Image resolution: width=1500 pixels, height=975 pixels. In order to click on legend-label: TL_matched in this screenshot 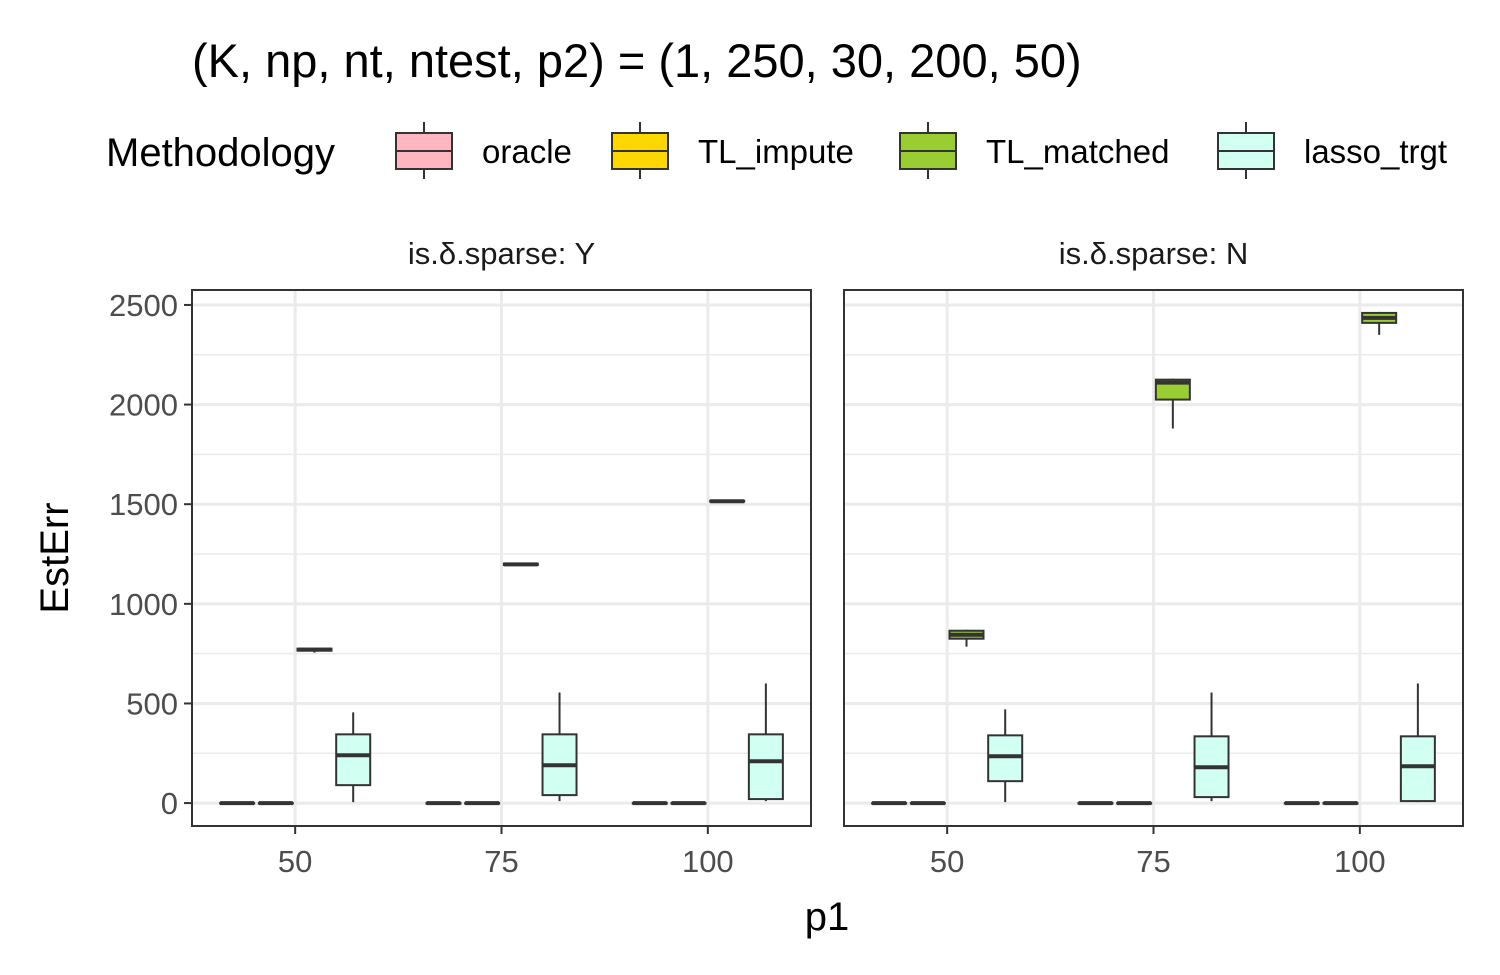, I will do `click(1077, 151)`.